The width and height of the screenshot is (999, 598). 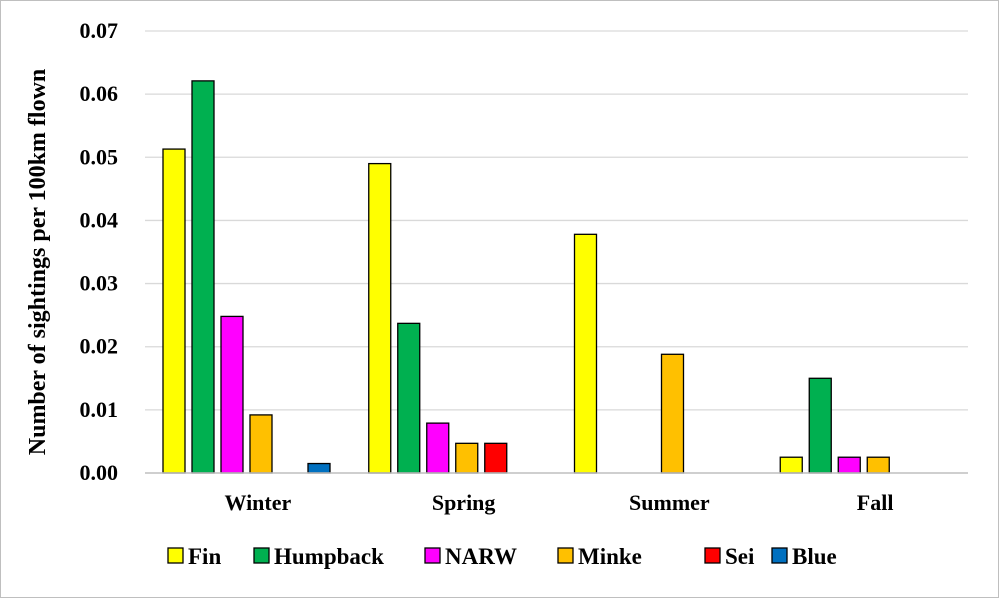 I want to click on legend-label-blue: Blue, so click(x=814, y=556).